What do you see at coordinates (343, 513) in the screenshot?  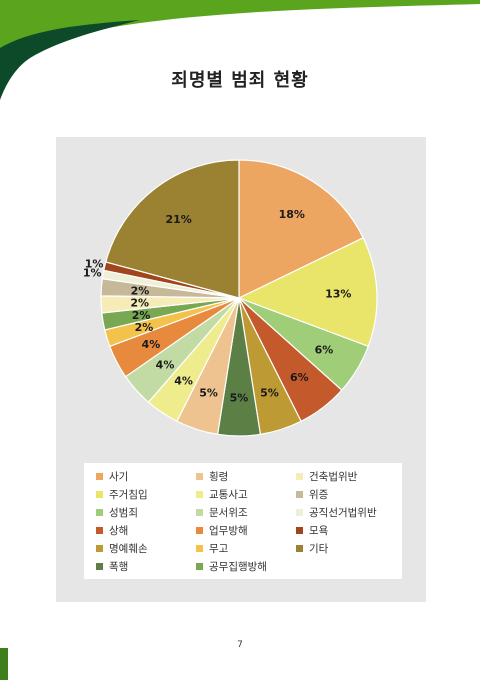 I see `legend-label: 공직선거법위반` at bounding box center [343, 513].